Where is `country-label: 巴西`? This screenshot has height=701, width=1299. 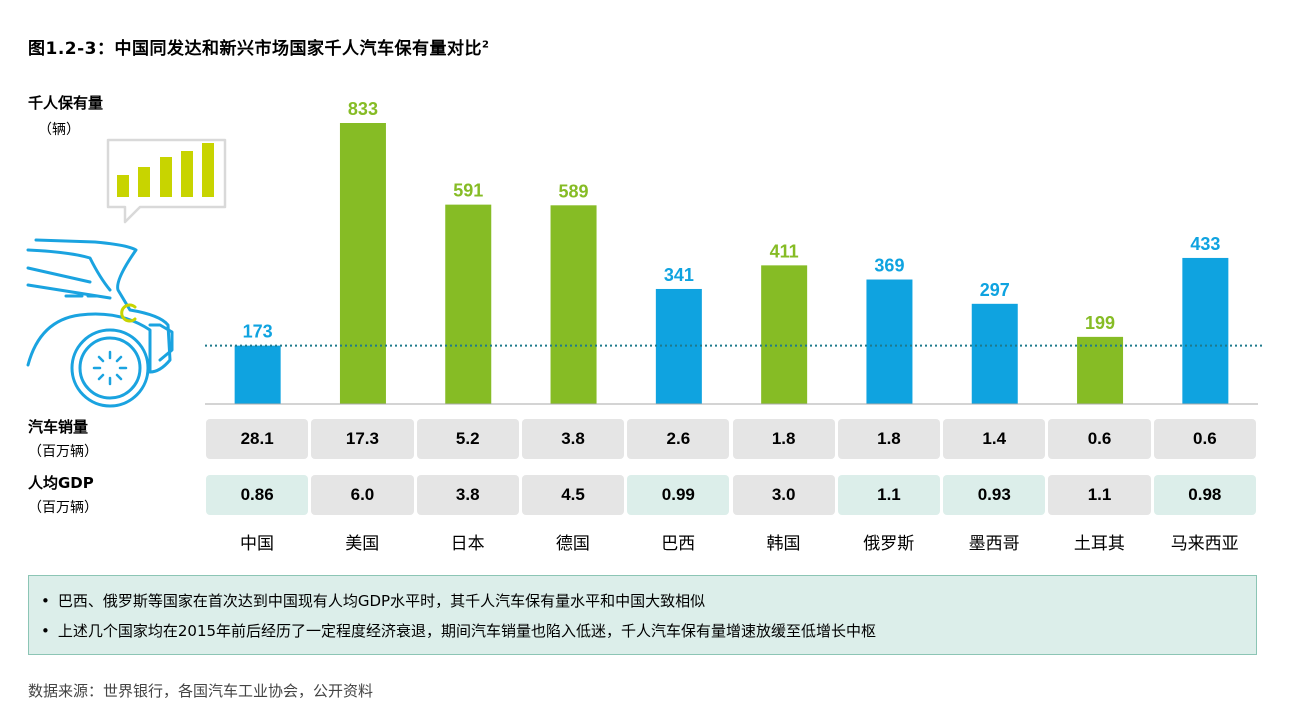
country-label: 巴西 is located at coordinates (678, 544).